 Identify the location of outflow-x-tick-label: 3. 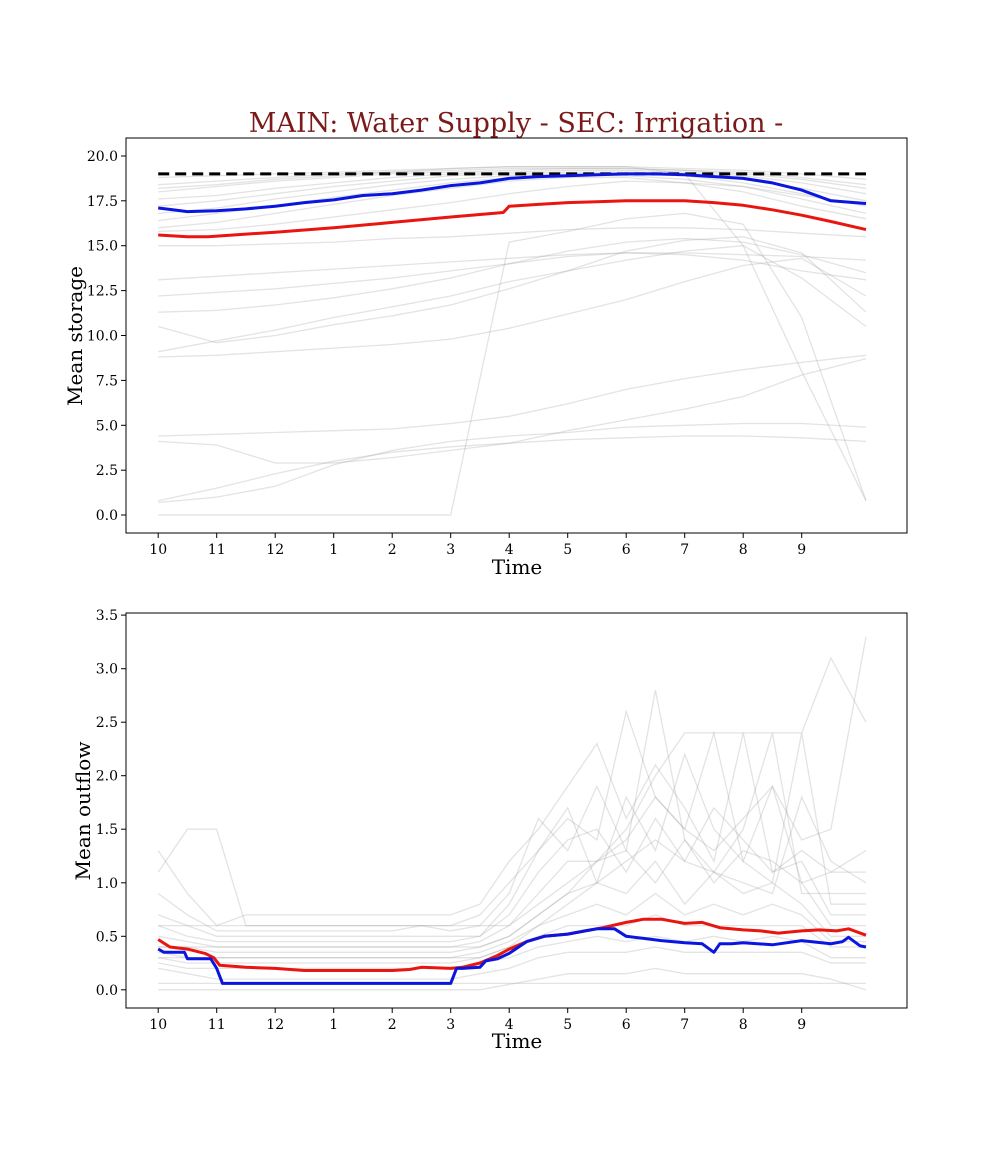
(450, 1025).